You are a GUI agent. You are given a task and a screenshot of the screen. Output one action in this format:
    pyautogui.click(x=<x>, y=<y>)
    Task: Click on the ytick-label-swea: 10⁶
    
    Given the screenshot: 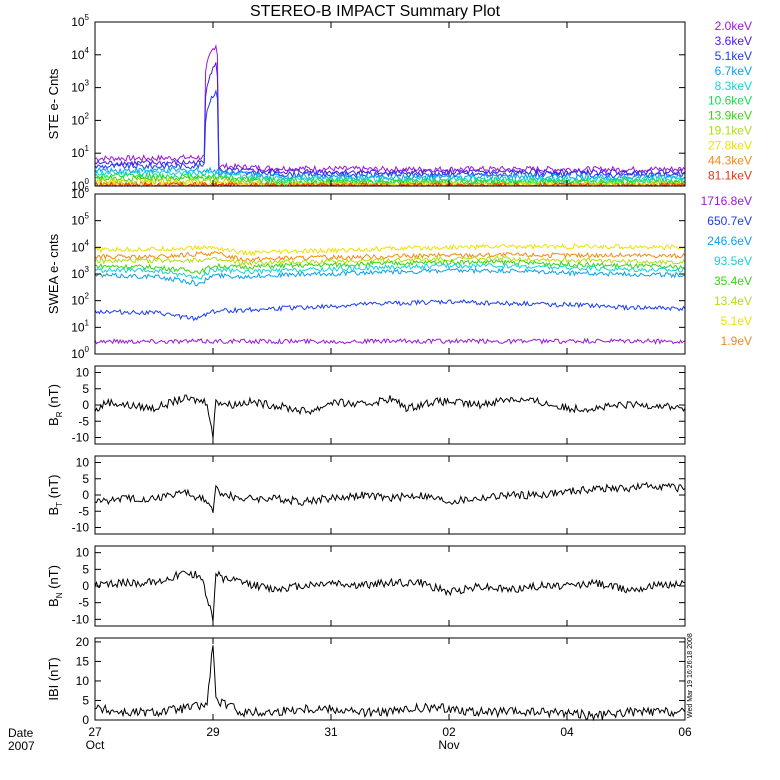 What is the action you would take?
    pyautogui.click(x=80, y=193)
    